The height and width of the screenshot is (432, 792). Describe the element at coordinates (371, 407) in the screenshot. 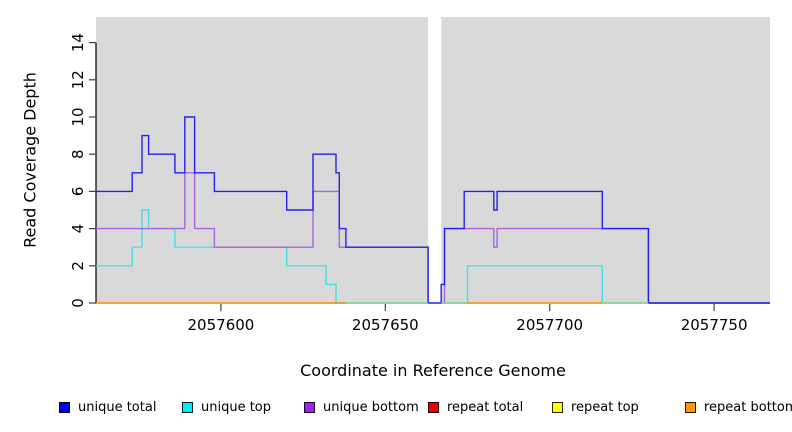

I see `legend-label: unique bottom` at that location.